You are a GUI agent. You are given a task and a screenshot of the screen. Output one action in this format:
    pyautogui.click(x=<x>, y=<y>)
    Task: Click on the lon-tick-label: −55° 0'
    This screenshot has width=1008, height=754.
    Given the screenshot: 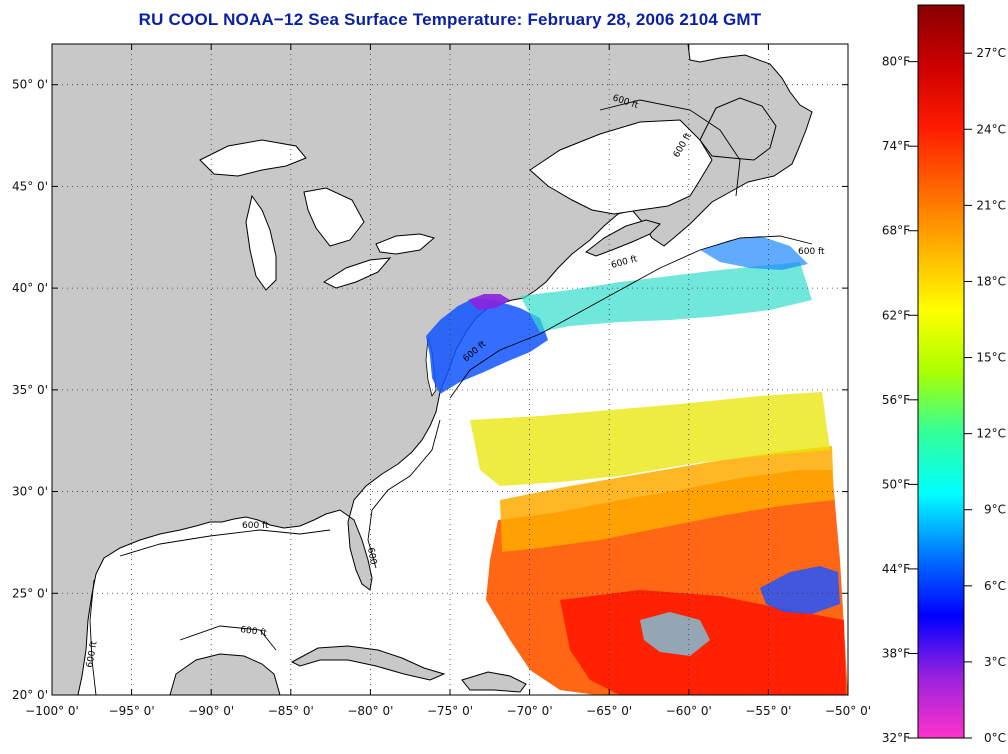 What is the action you would take?
    pyautogui.click(x=768, y=711)
    